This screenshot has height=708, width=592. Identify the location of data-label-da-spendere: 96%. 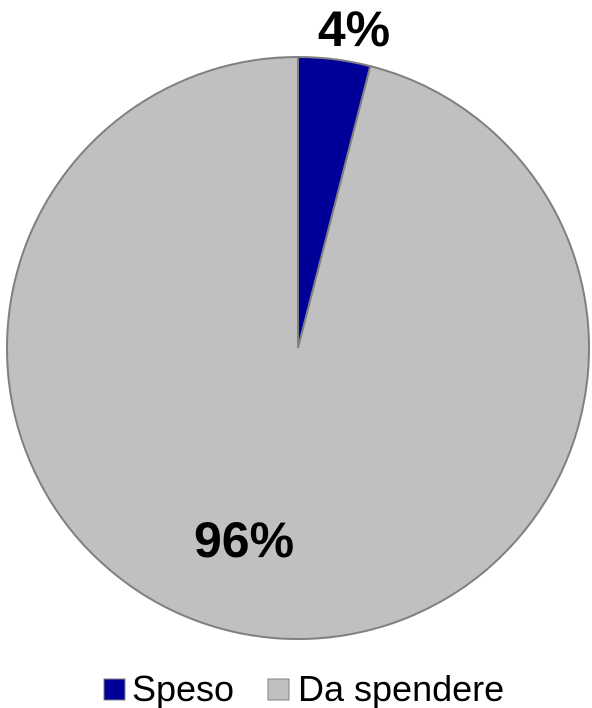
(244, 540).